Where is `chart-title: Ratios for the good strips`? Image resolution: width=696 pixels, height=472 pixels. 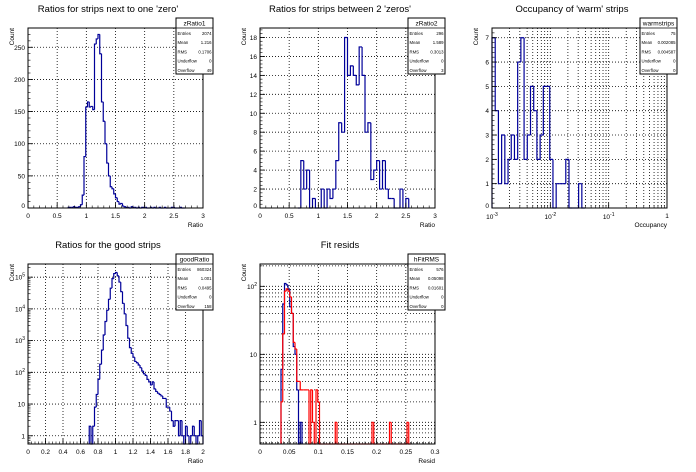
chart-title: Ratios for the good strips is located at coordinates (108, 245).